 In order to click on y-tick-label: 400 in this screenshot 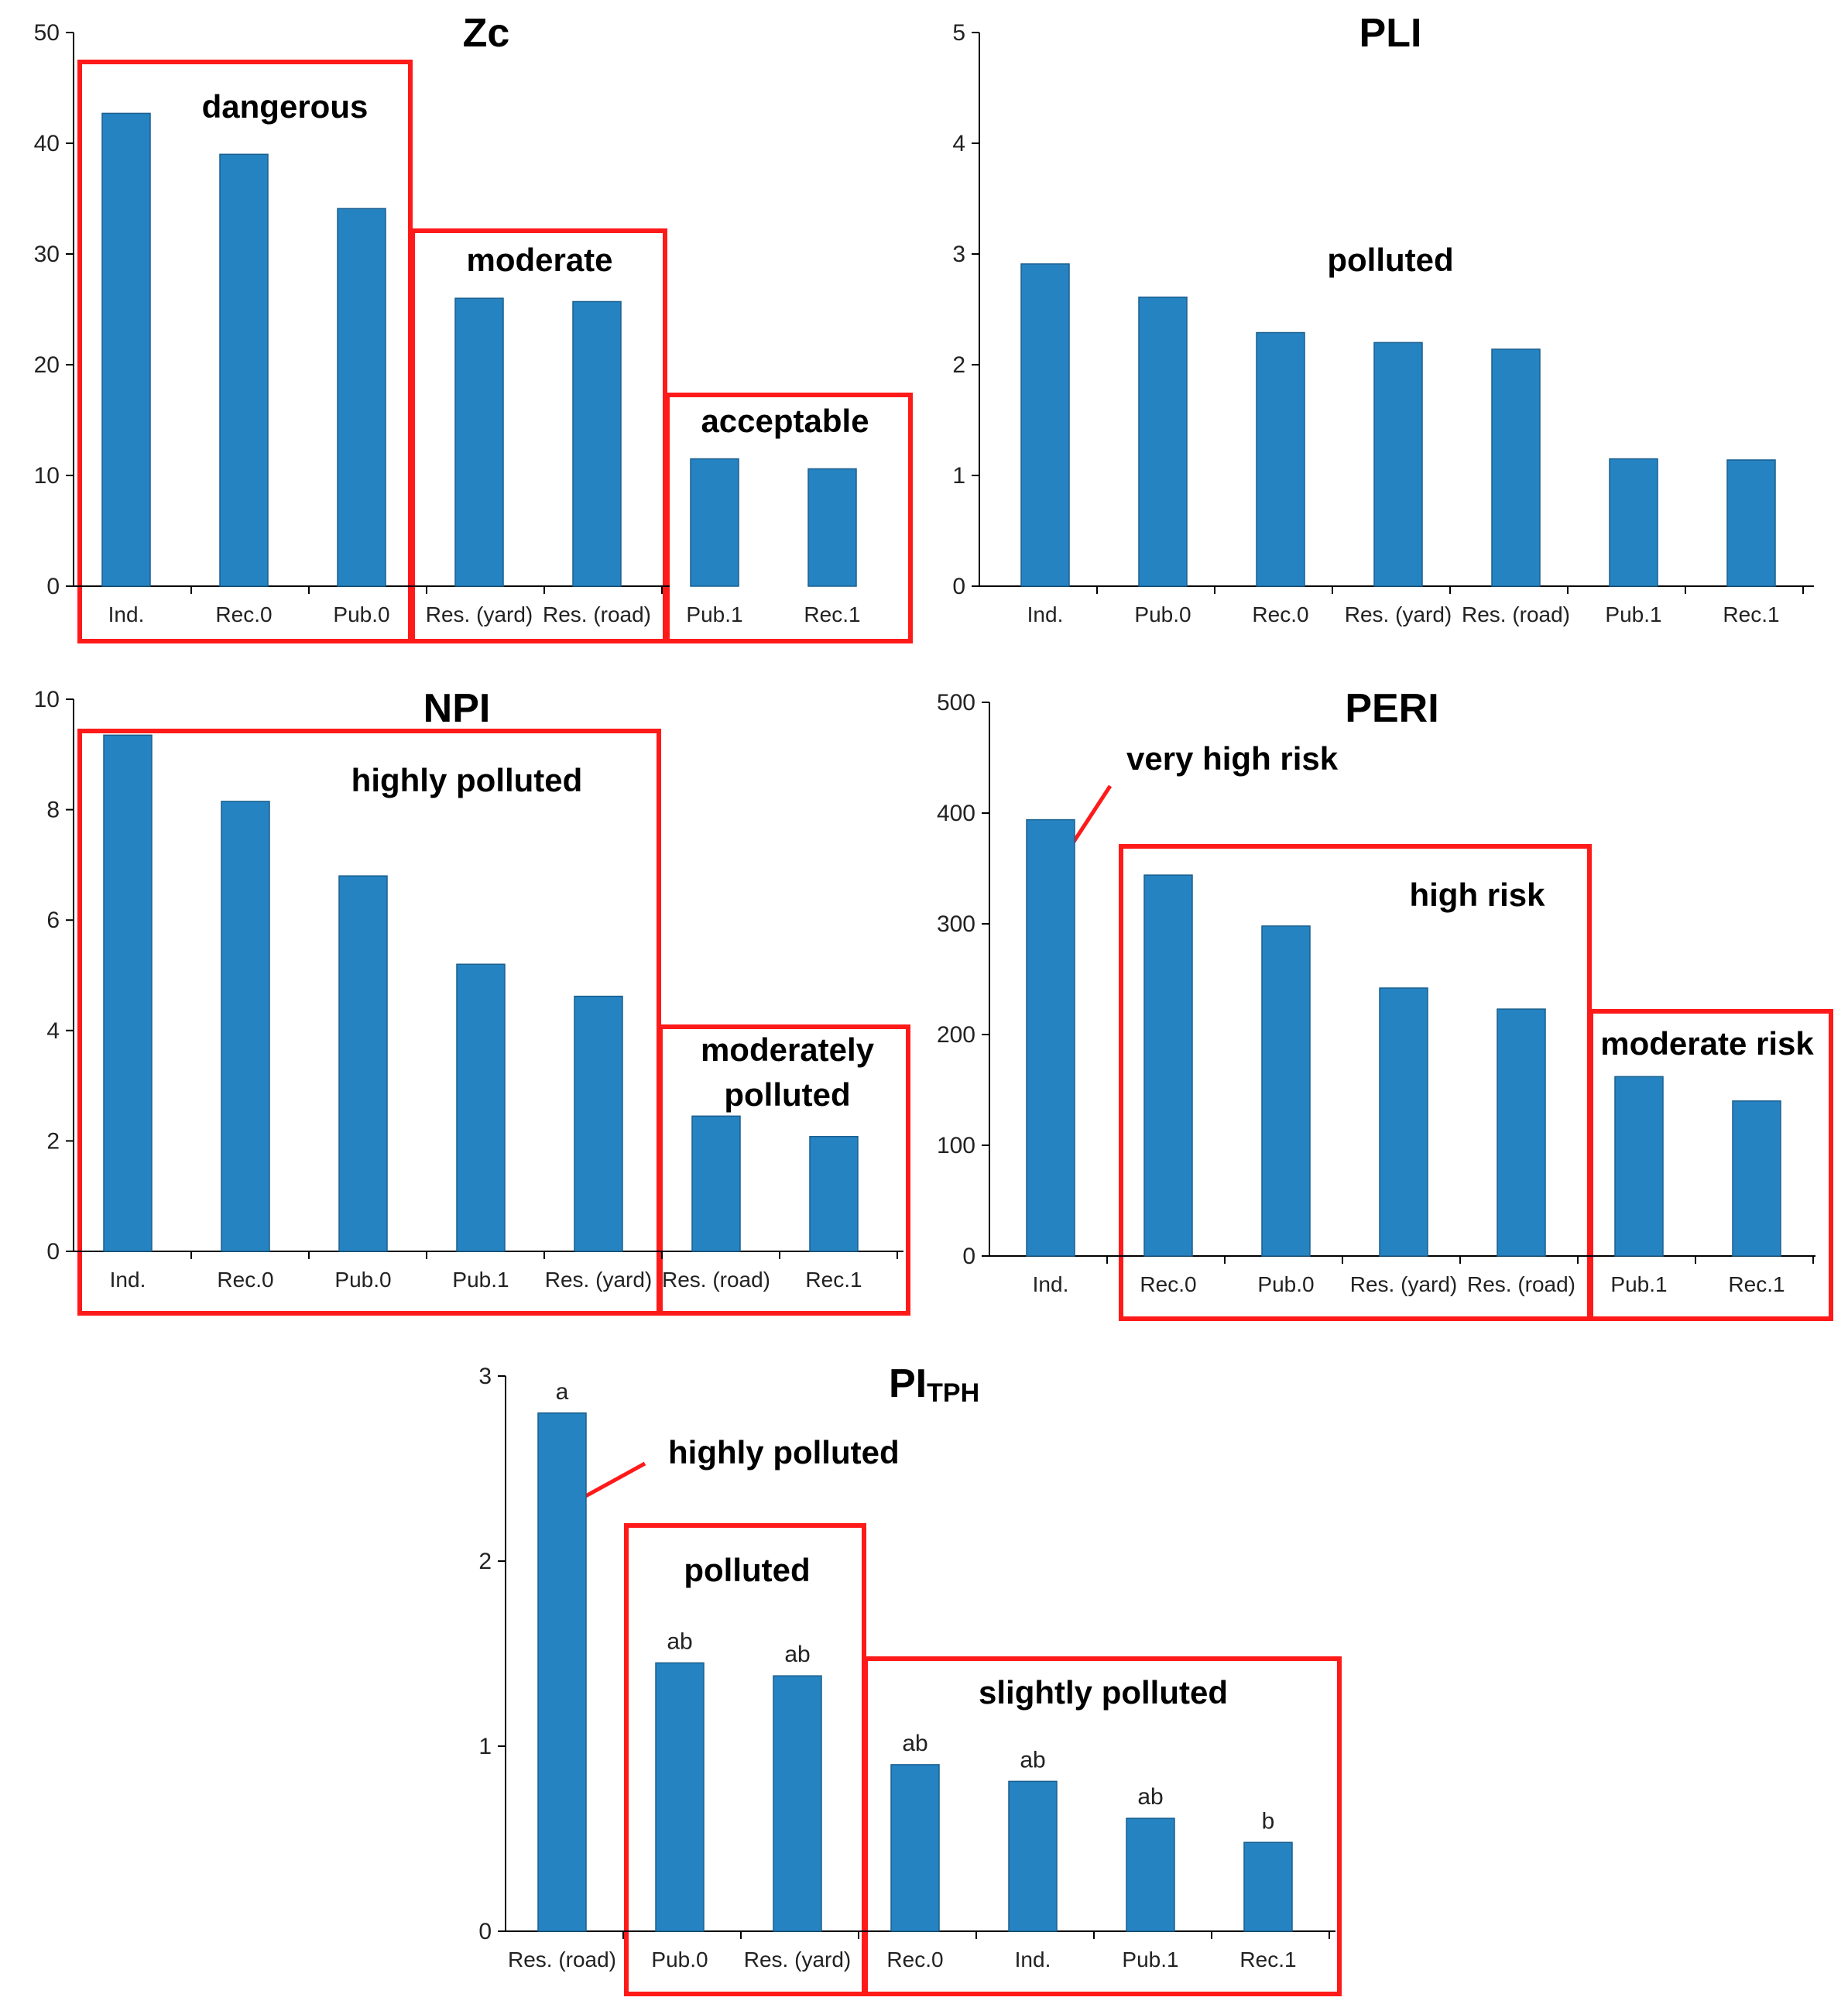, I will do `click(956, 813)`.